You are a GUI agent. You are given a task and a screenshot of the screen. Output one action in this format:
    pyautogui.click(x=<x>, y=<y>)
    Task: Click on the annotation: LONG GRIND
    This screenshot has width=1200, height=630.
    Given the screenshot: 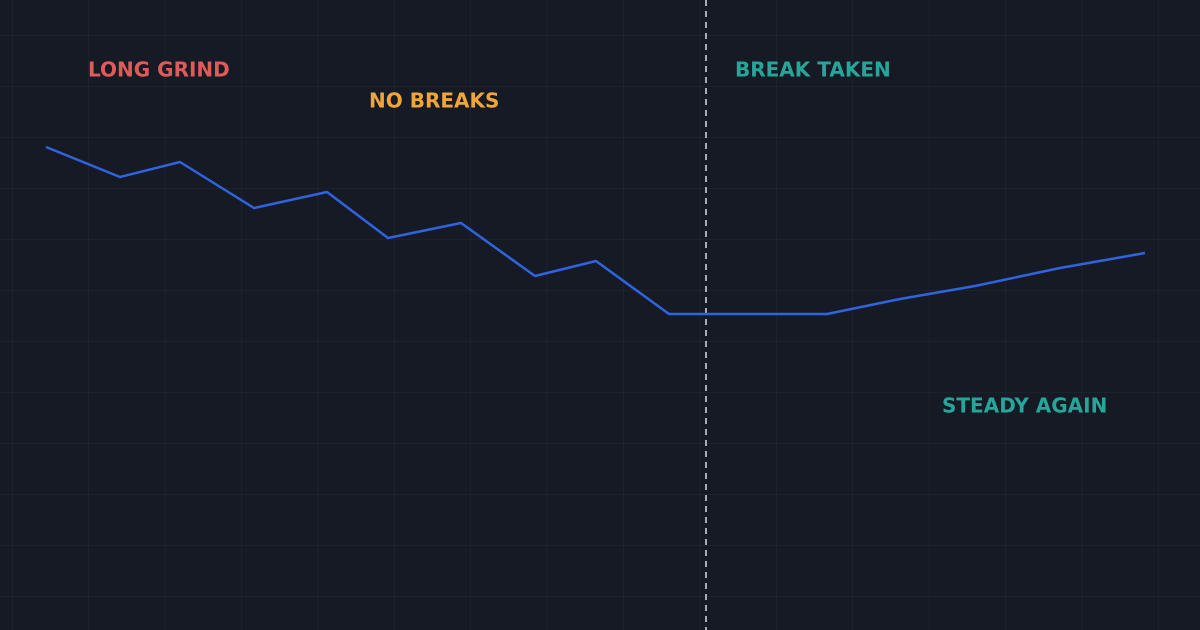 What is the action you would take?
    pyautogui.click(x=159, y=70)
    